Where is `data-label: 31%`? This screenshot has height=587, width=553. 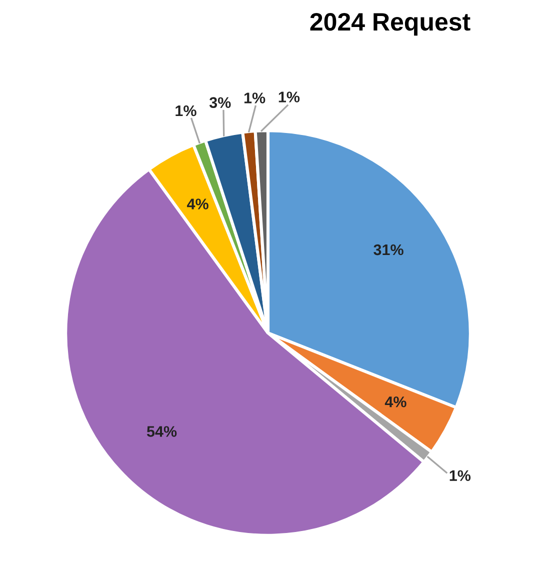
data-label: 31% is located at coordinates (389, 250).